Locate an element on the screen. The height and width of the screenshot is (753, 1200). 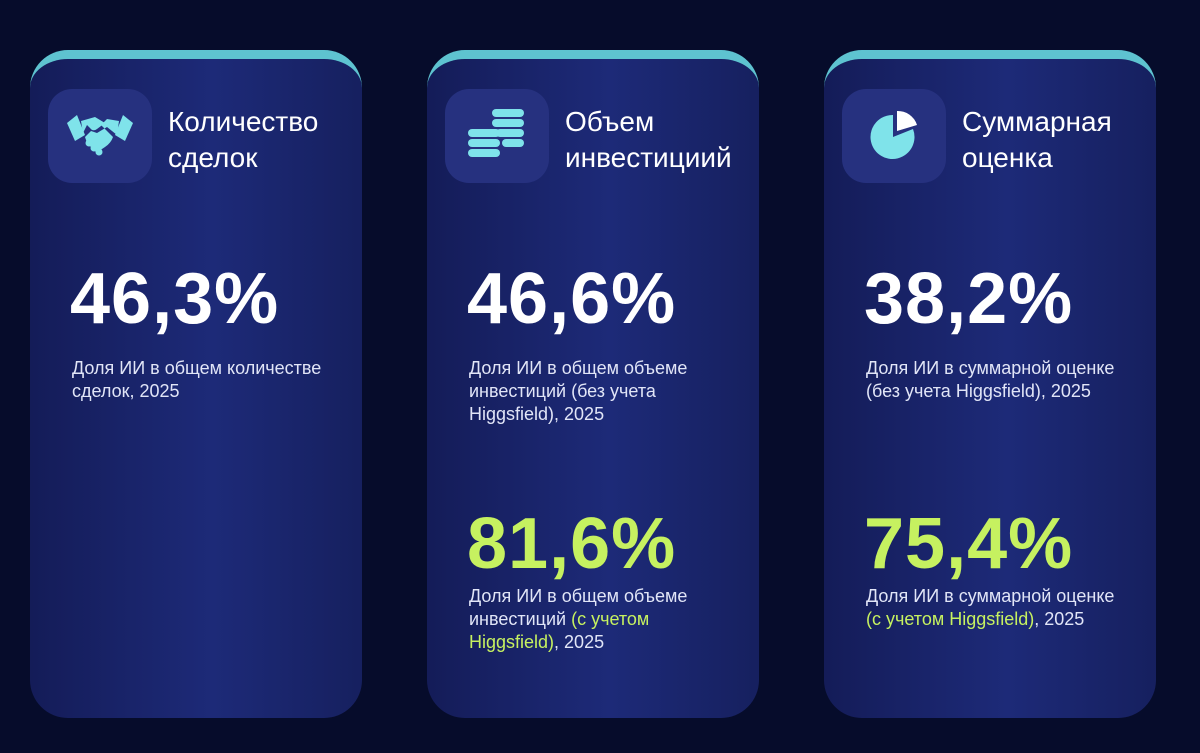
handshake-icon is located at coordinates (100, 135).